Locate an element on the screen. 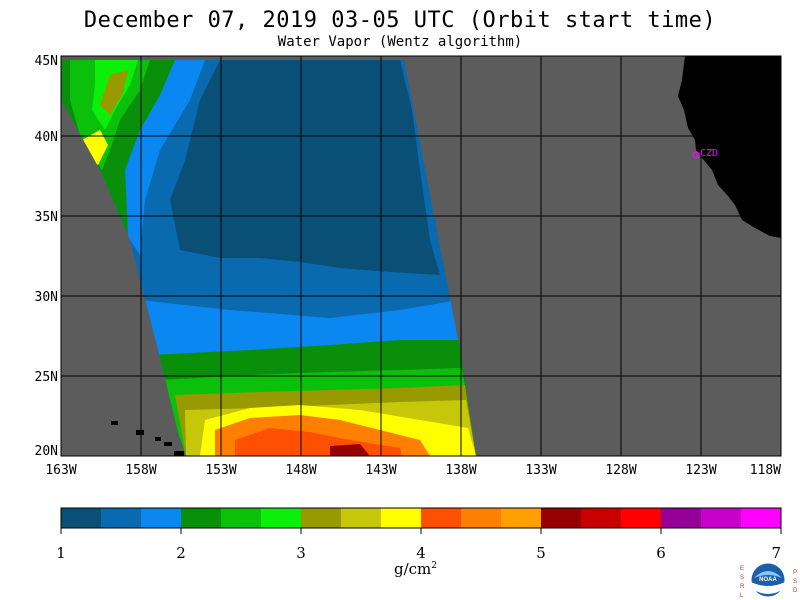 This screenshot has width=800, height=600. station-label: CZD is located at coordinates (709, 153).